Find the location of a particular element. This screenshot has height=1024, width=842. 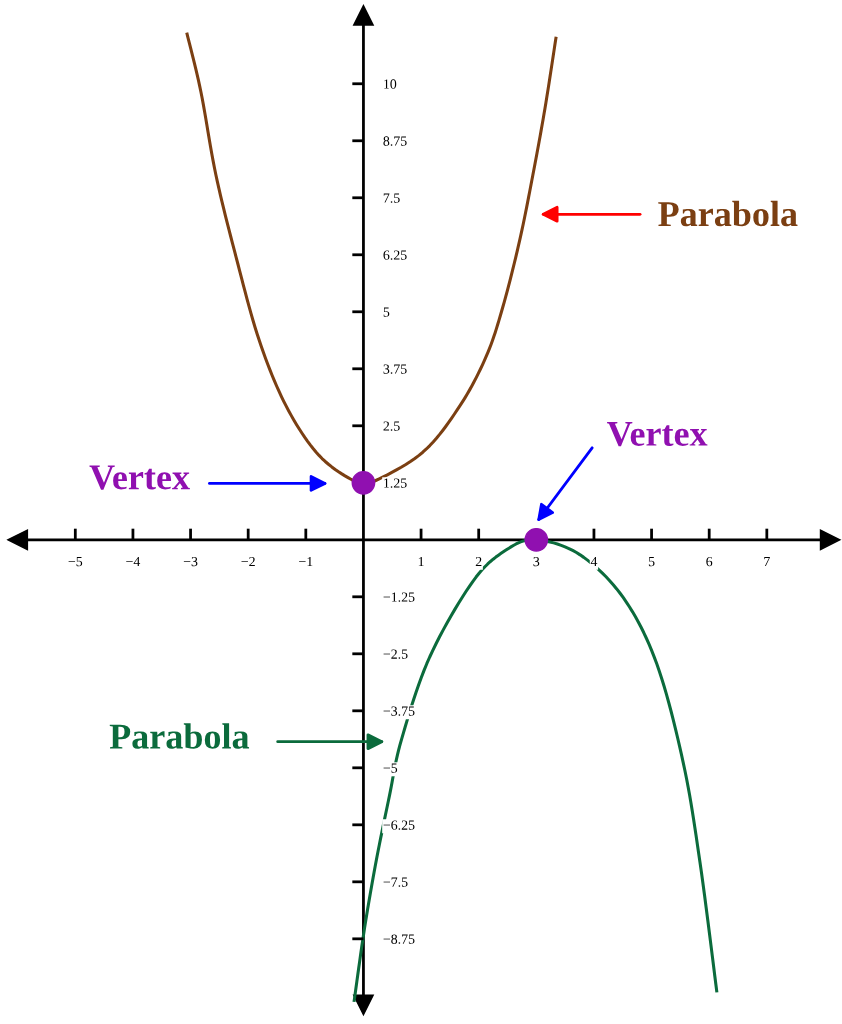

y-tick-label: −5 is located at coordinates (390, 768).